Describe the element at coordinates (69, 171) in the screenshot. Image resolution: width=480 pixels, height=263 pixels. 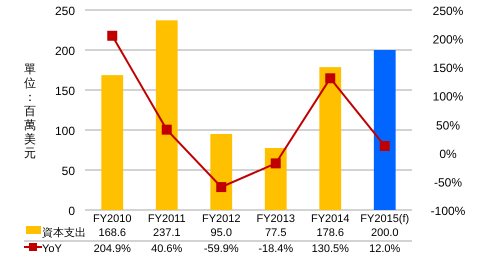
I see `y-tick-label: 50` at that location.